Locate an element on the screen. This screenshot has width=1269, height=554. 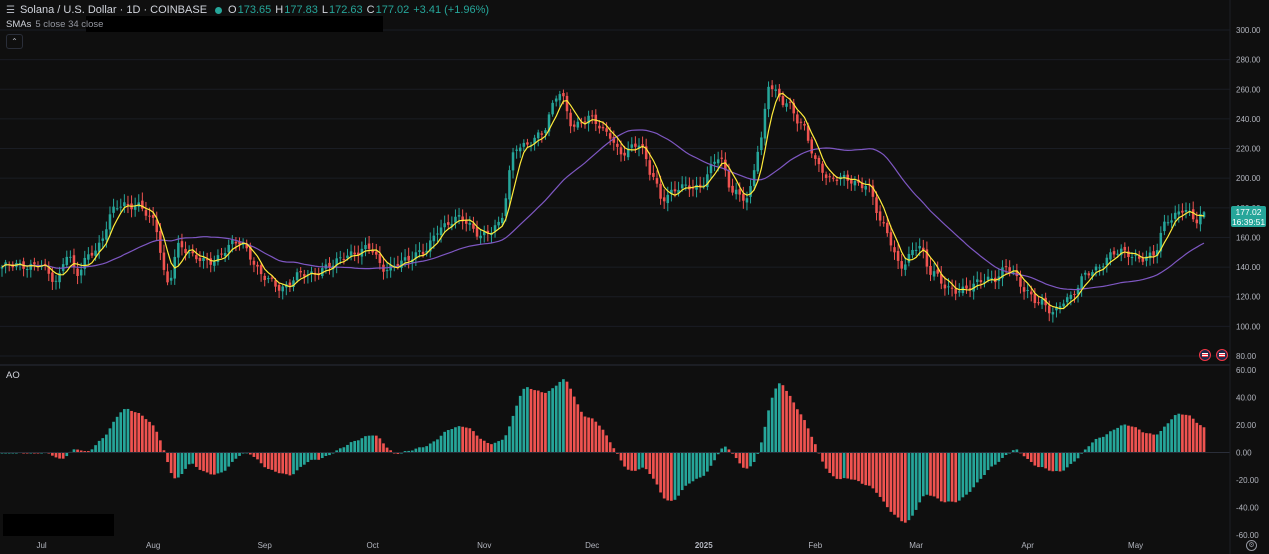
gear-icon: ⚙ is located at coordinates (1251, 545).